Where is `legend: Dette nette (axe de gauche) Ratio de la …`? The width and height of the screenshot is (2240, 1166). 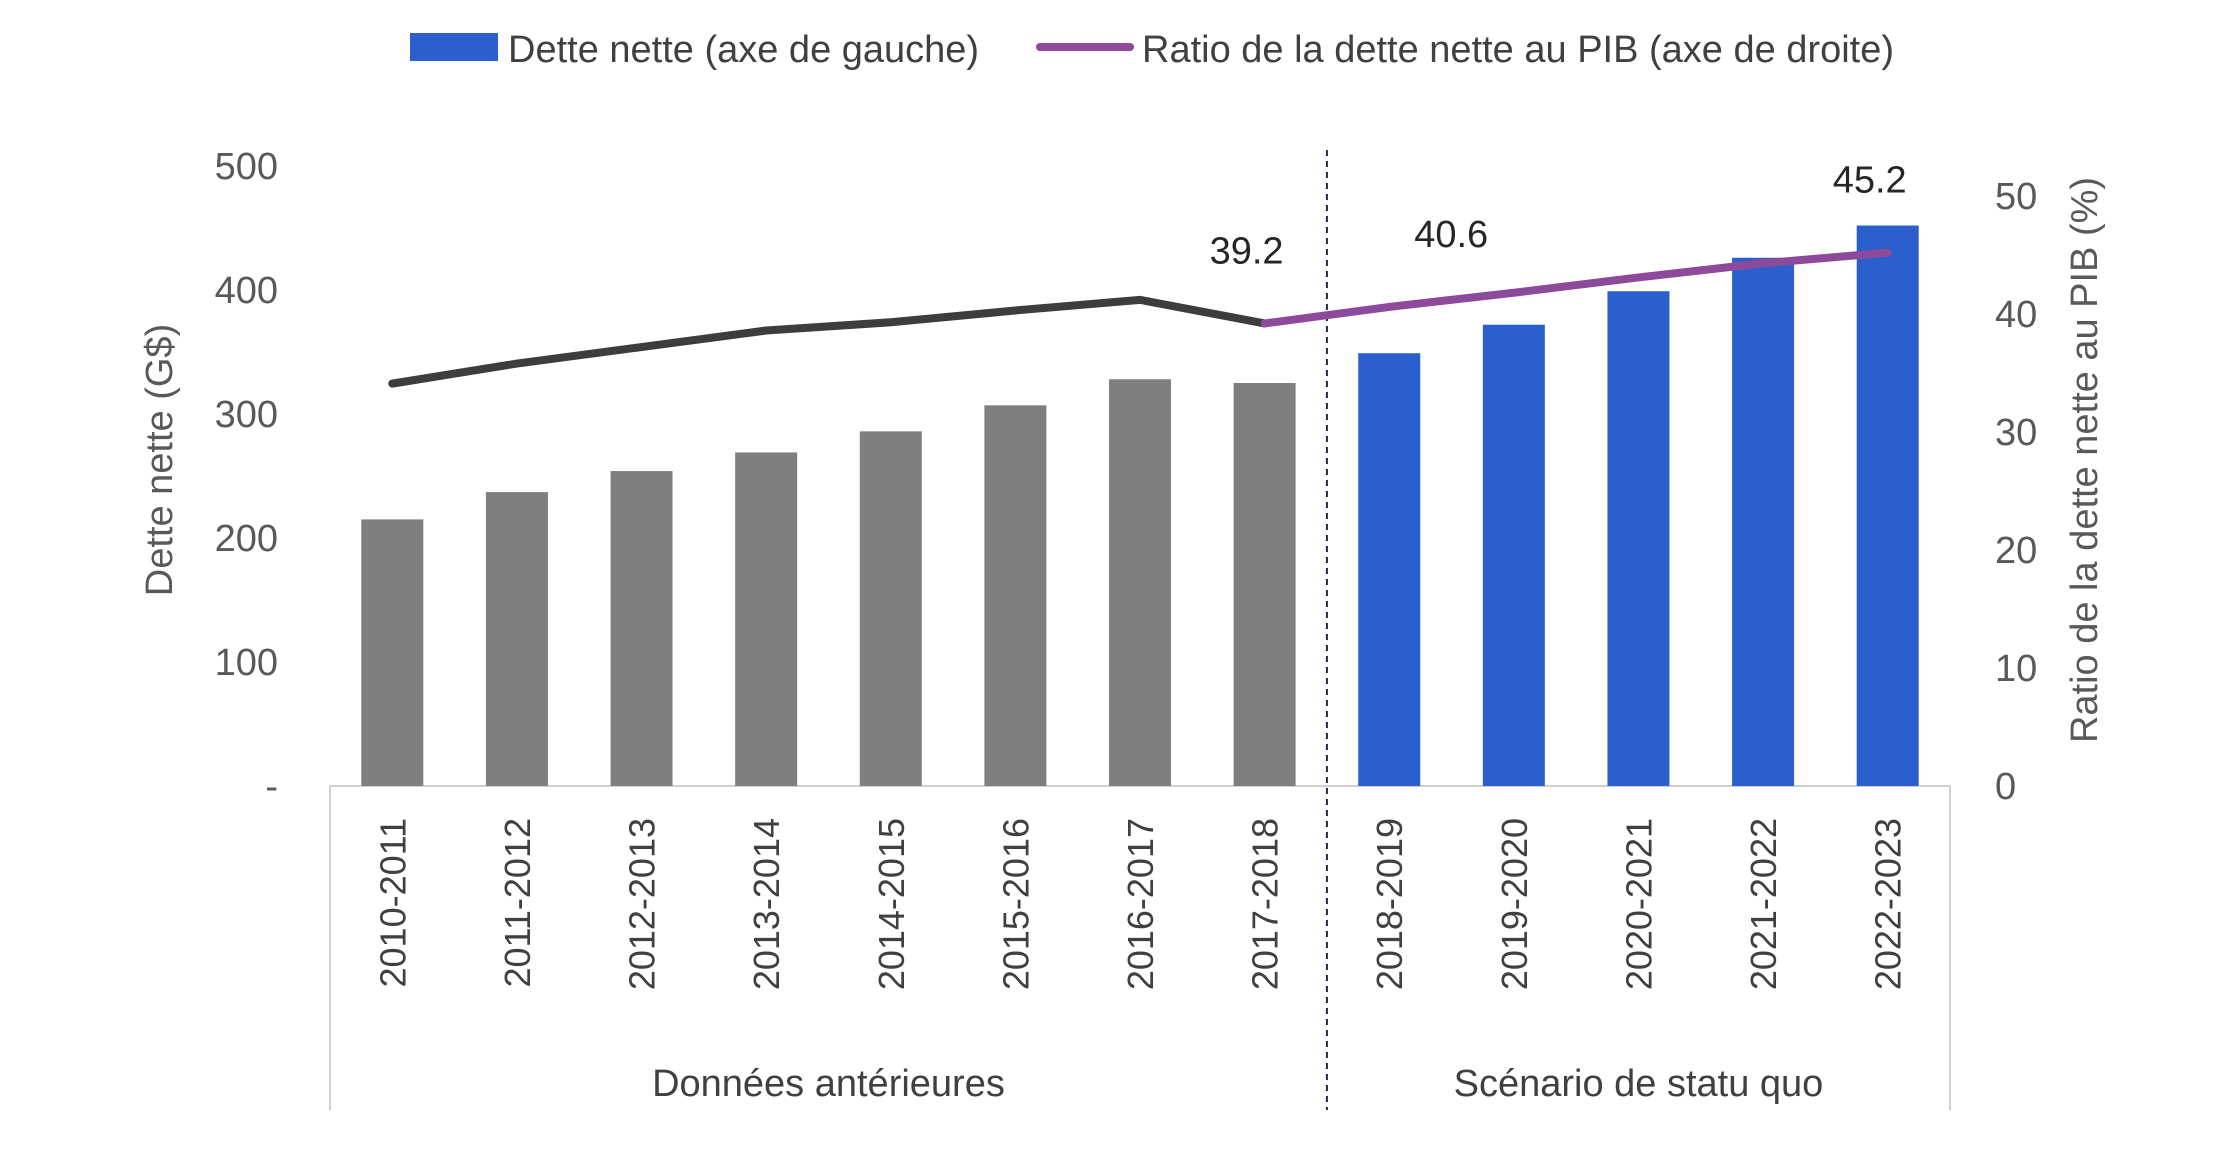 legend: Dette nette (axe de gauche) Ratio de la … is located at coordinates (1152, 50).